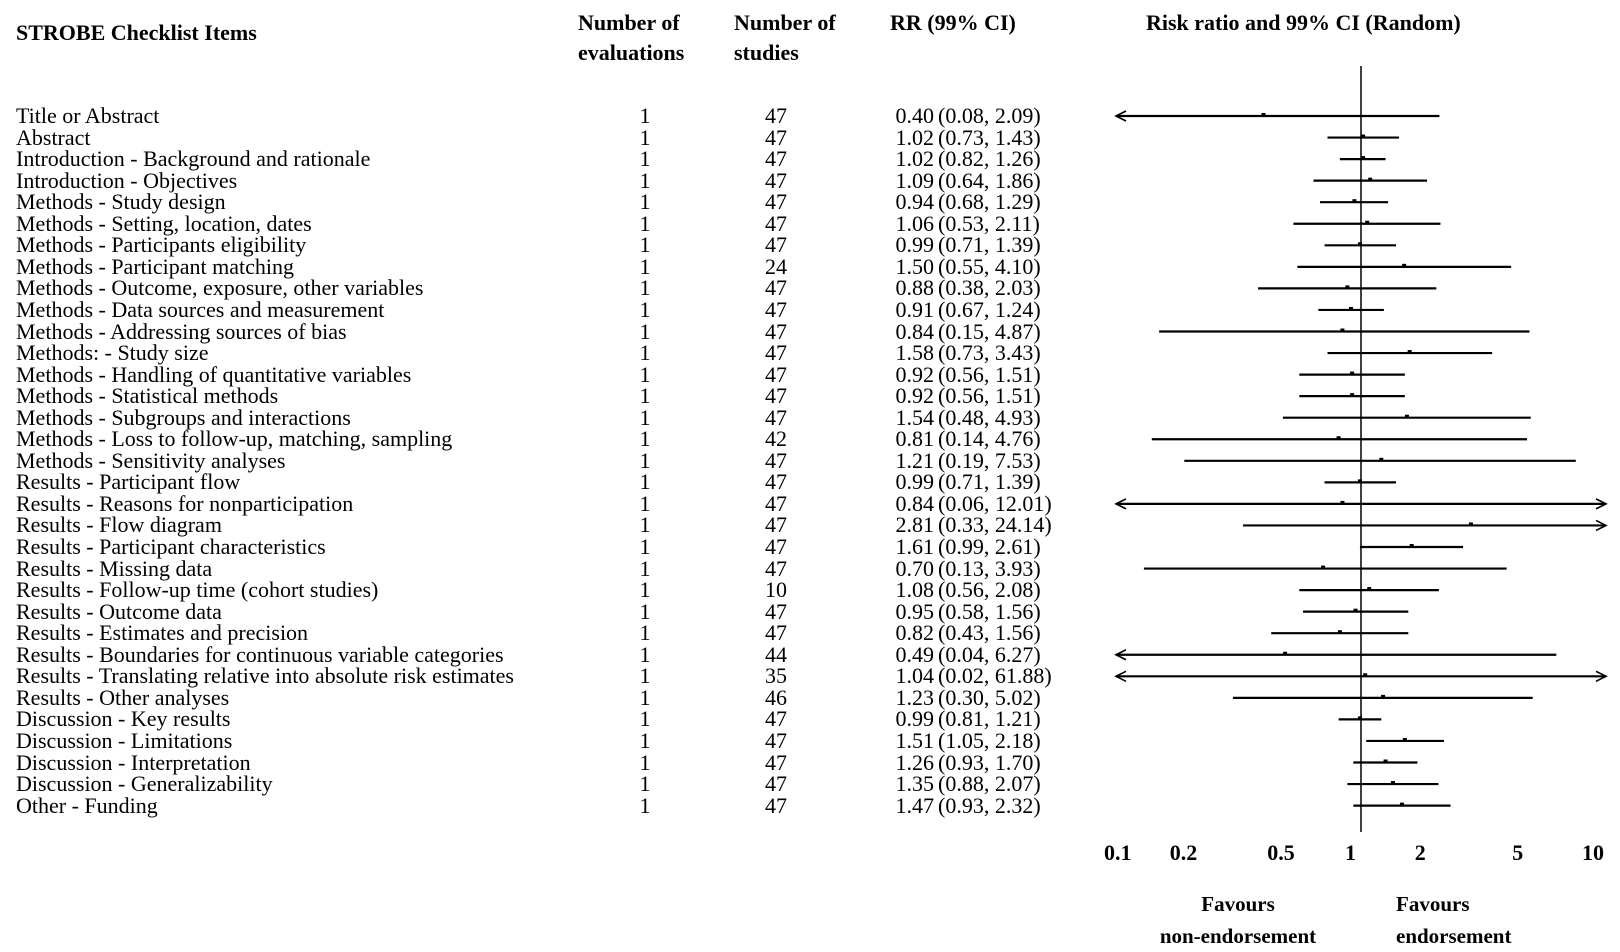 This screenshot has height=952, width=1620. What do you see at coordinates (953, 22) in the screenshot?
I see `rr-column-header: RR (99% CI)` at bounding box center [953, 22].